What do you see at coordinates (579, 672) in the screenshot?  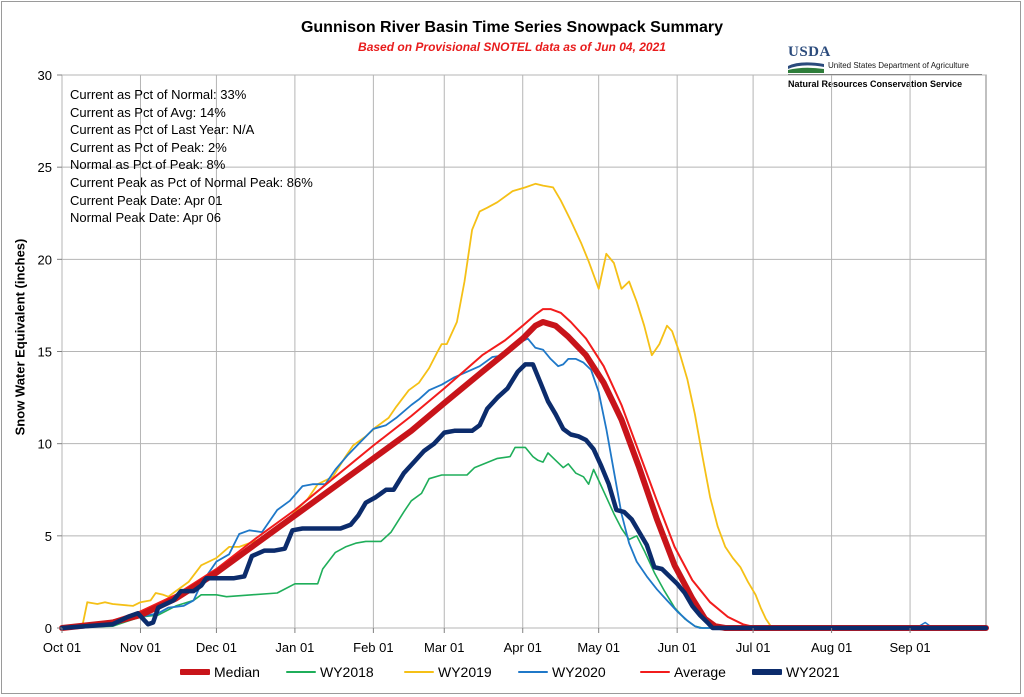 I see `legend-label-wy2020: WY2020` at bounding box center [579, 672].